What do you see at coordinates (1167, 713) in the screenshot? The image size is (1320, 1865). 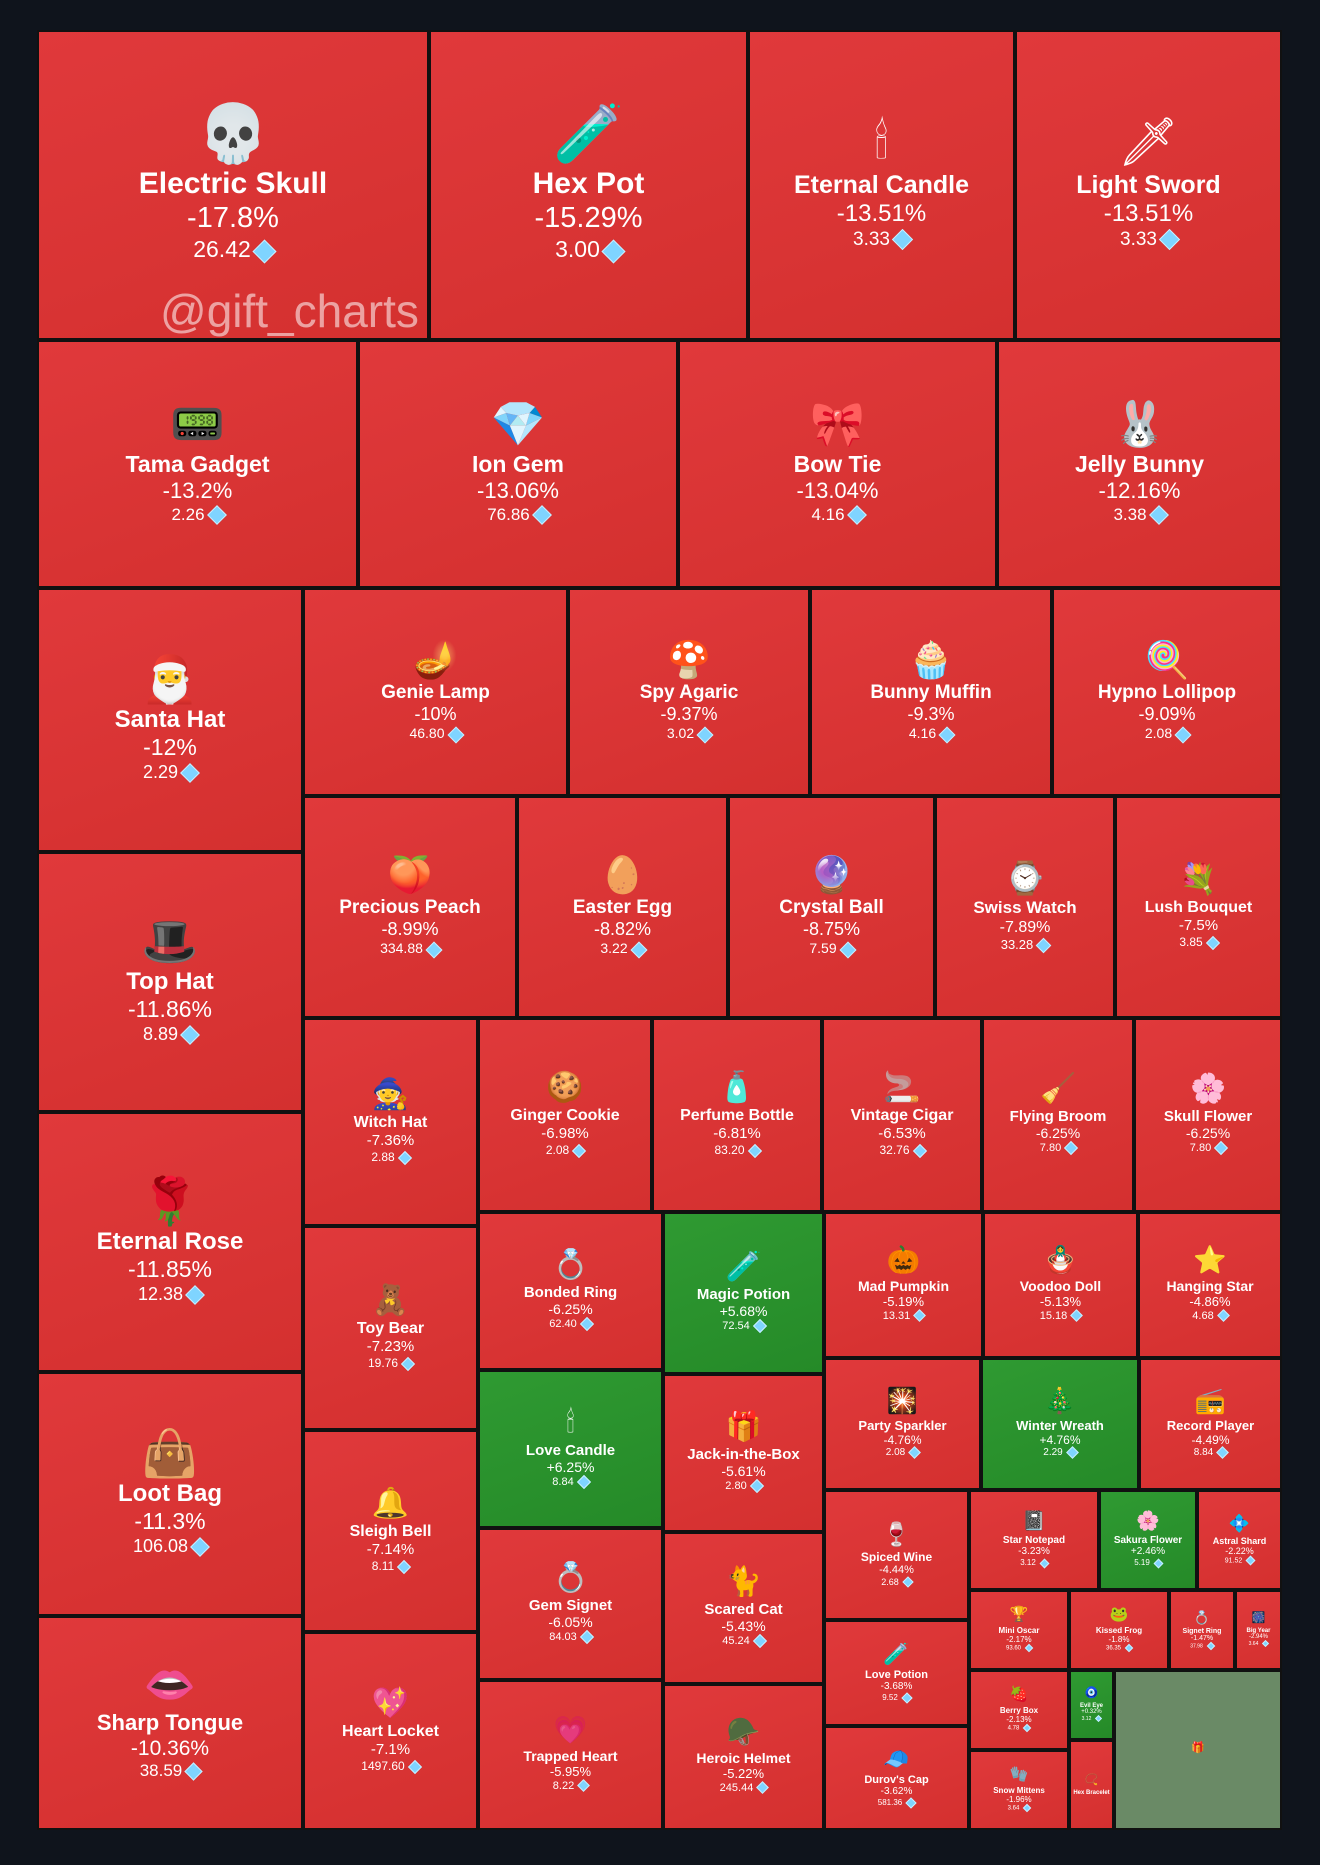 I see `change-percent: -9.09%` at bounding box center [1167, 713].